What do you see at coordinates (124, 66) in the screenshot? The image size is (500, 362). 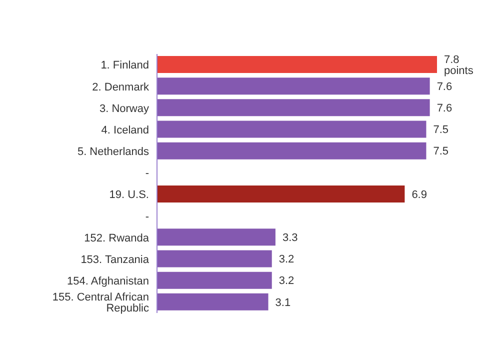 I see `y-tick-label: 1. Finland` at bounding box center [124, 66].